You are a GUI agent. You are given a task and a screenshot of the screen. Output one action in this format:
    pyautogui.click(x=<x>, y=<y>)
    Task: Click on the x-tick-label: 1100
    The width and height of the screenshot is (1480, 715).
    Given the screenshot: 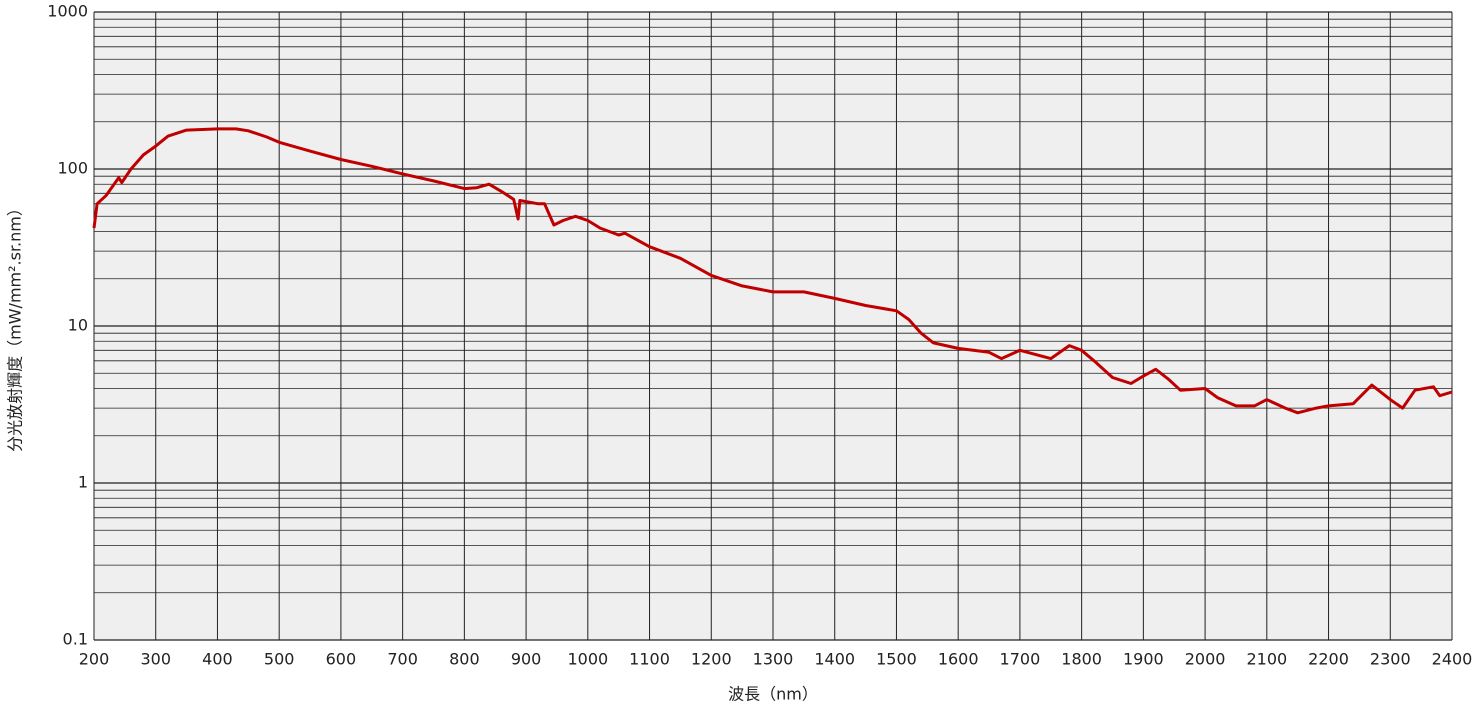 What is the action you would take?
    pyautogui.click(x=649, y=659)
    